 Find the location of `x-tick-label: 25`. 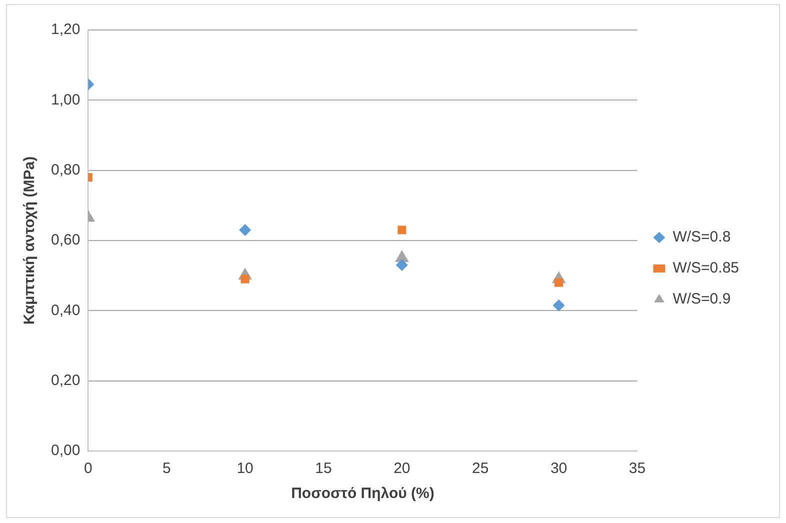

x-tick-label: 25 is located at coordinates (480, 469).